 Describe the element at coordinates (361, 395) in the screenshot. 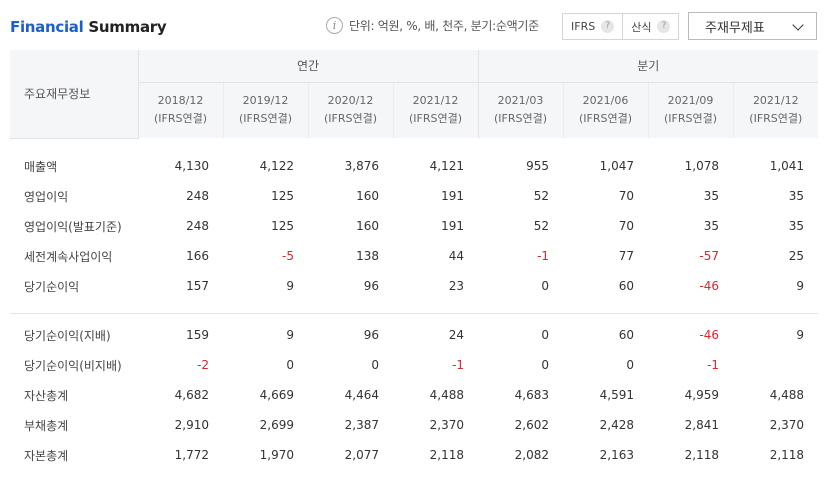

I see `table-cell: 4,464` at that location.